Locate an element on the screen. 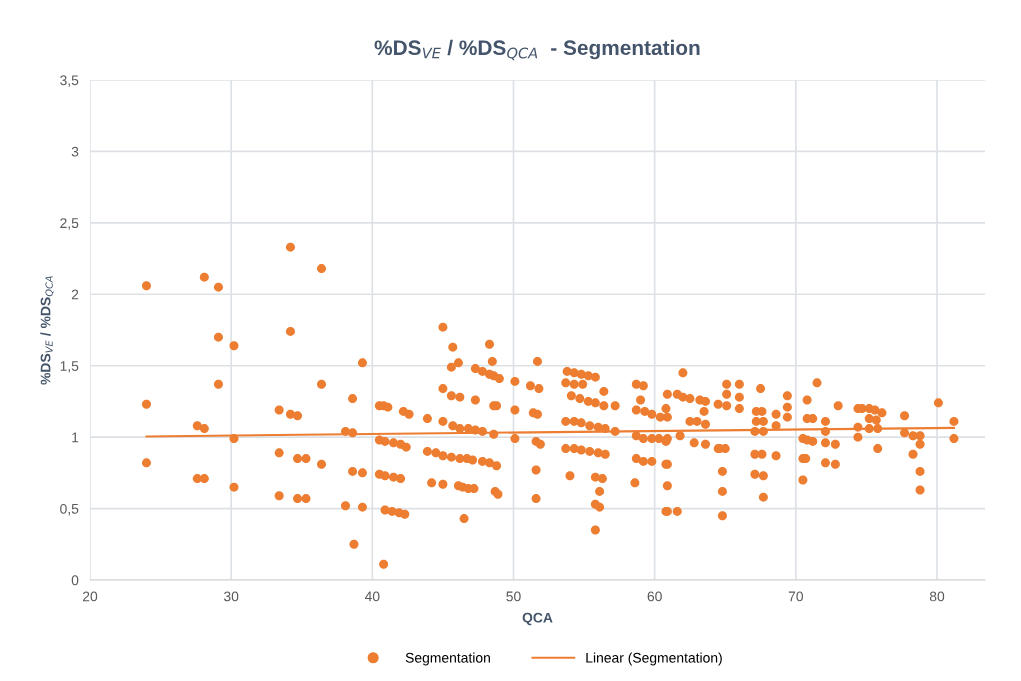  chart-title: %DS$_{VE}$ / %DS$_{QCA}$ - Segmentation is located at coordinates (537, 50).